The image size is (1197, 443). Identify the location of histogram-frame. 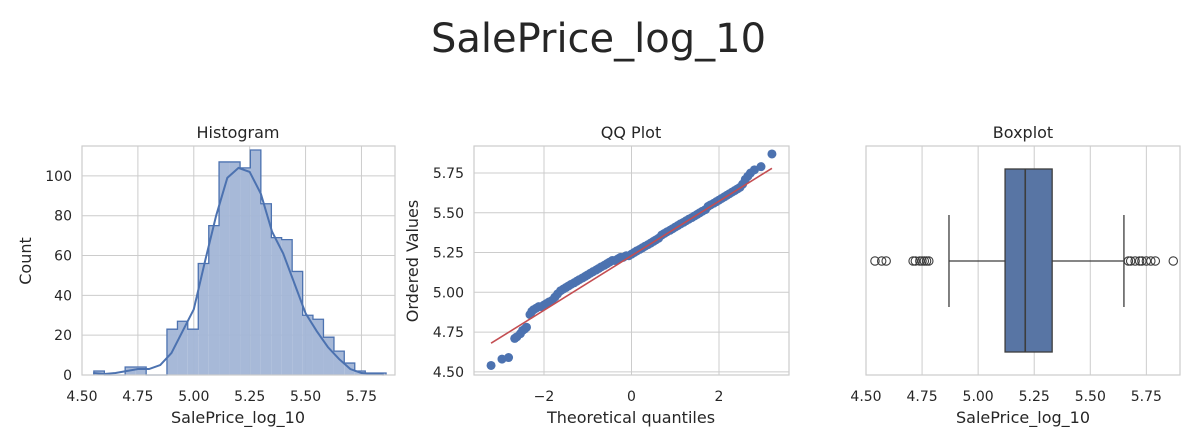
(238, 260).